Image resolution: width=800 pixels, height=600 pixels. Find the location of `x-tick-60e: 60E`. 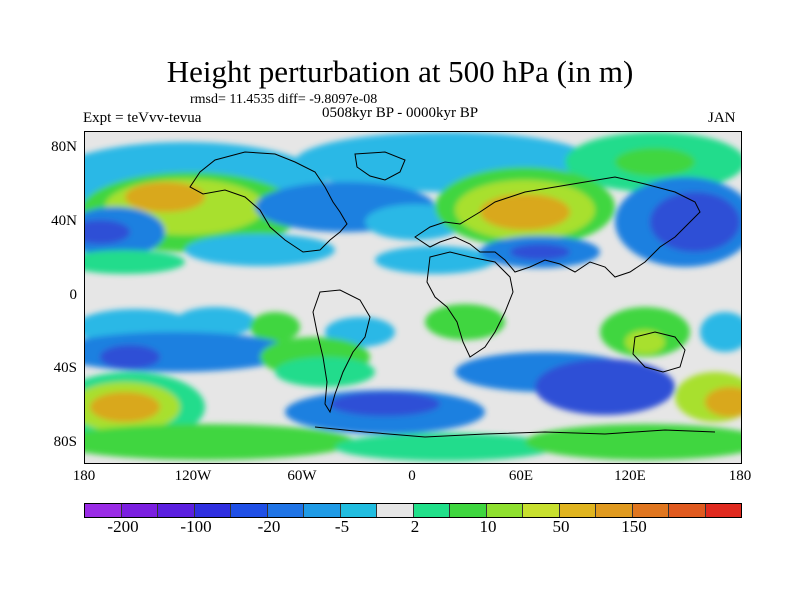

x-tick-60e: 60E is located at coordinates (521, 476).